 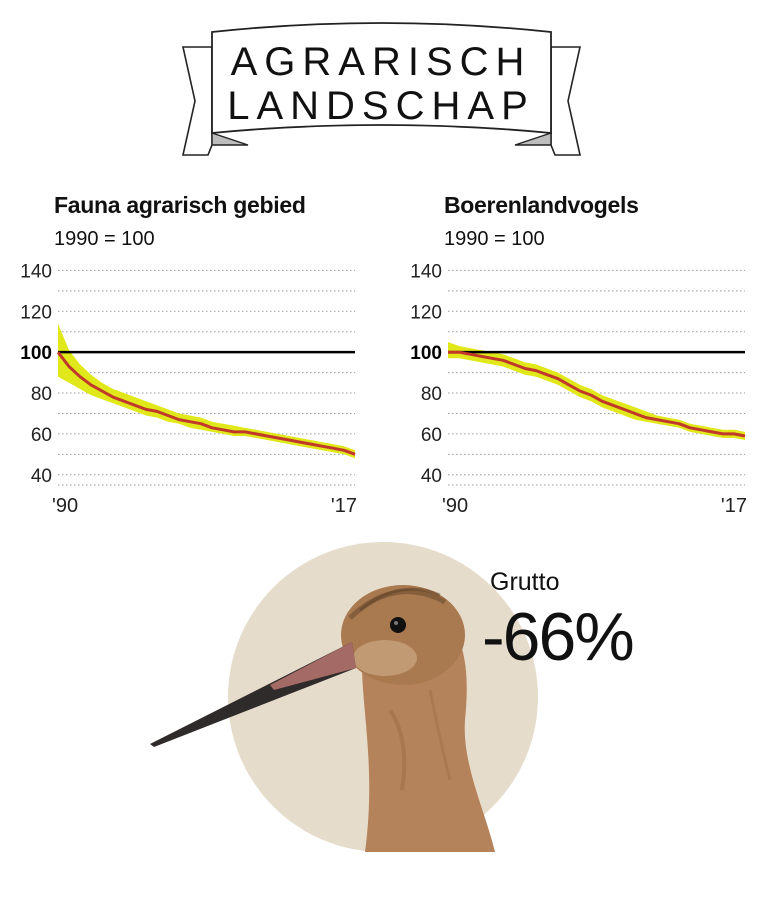 I want to click on chart1-xtick-label-end: '17, so click(x=344, y=506).